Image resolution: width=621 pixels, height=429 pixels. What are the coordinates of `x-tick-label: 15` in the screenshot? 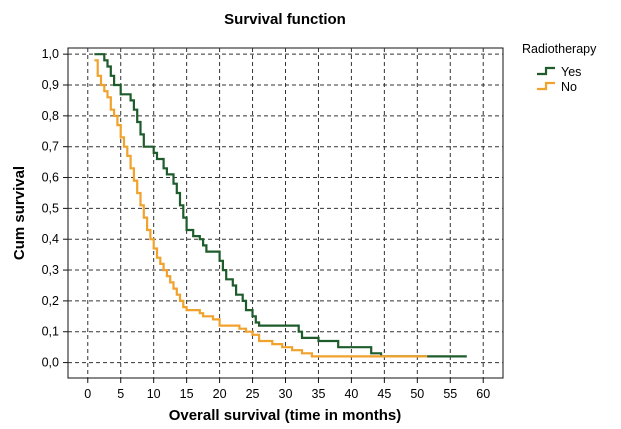 It's located at (187, 394).